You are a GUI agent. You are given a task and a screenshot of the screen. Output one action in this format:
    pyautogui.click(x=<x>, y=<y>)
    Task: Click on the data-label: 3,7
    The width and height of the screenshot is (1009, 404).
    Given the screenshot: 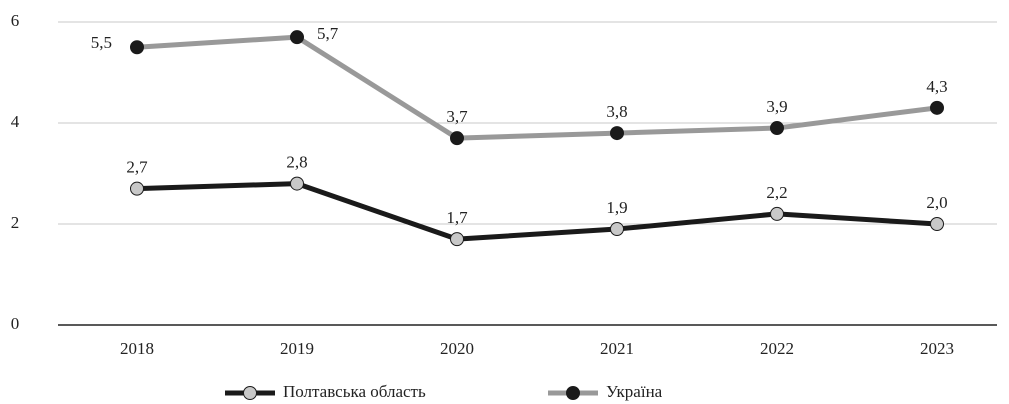 What is the action you would take?
    pyautogui.click(x=457, y=116)
    